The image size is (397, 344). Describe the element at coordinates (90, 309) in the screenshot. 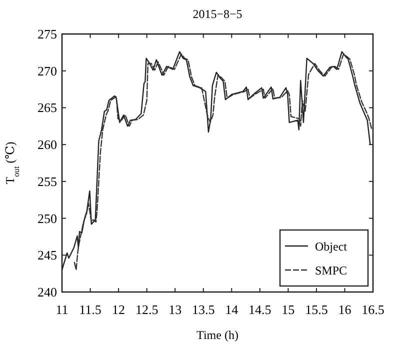

I see `x-tick-label: 11.5` at that location.